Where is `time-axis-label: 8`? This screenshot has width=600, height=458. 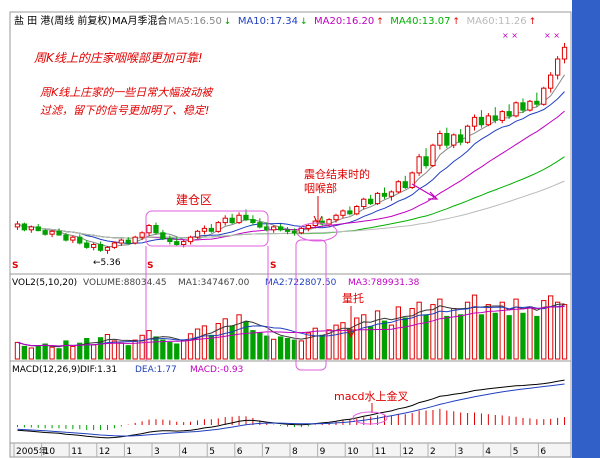
time-axis-label: 8 is located at coordinates (295, 452).